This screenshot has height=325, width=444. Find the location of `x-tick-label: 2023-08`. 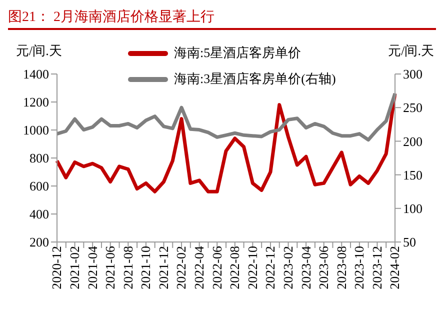

x-tick-label: 2023-08 is located at coordinates (341, 268).